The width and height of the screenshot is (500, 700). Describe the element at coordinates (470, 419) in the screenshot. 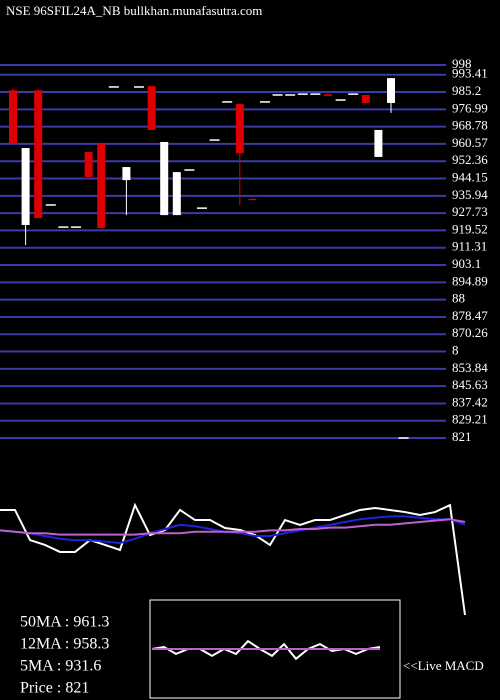

I see `y-tick-label: 829.21` at that location.